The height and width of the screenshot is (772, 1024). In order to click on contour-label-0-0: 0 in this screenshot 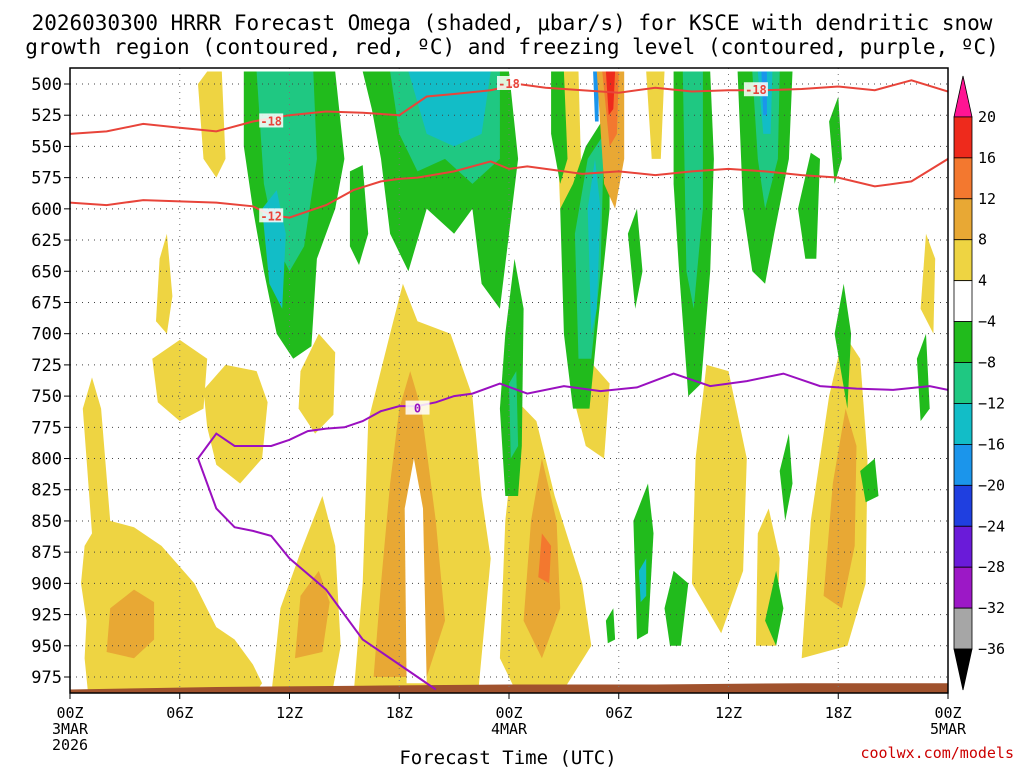, I will do `click(417, 409)`.